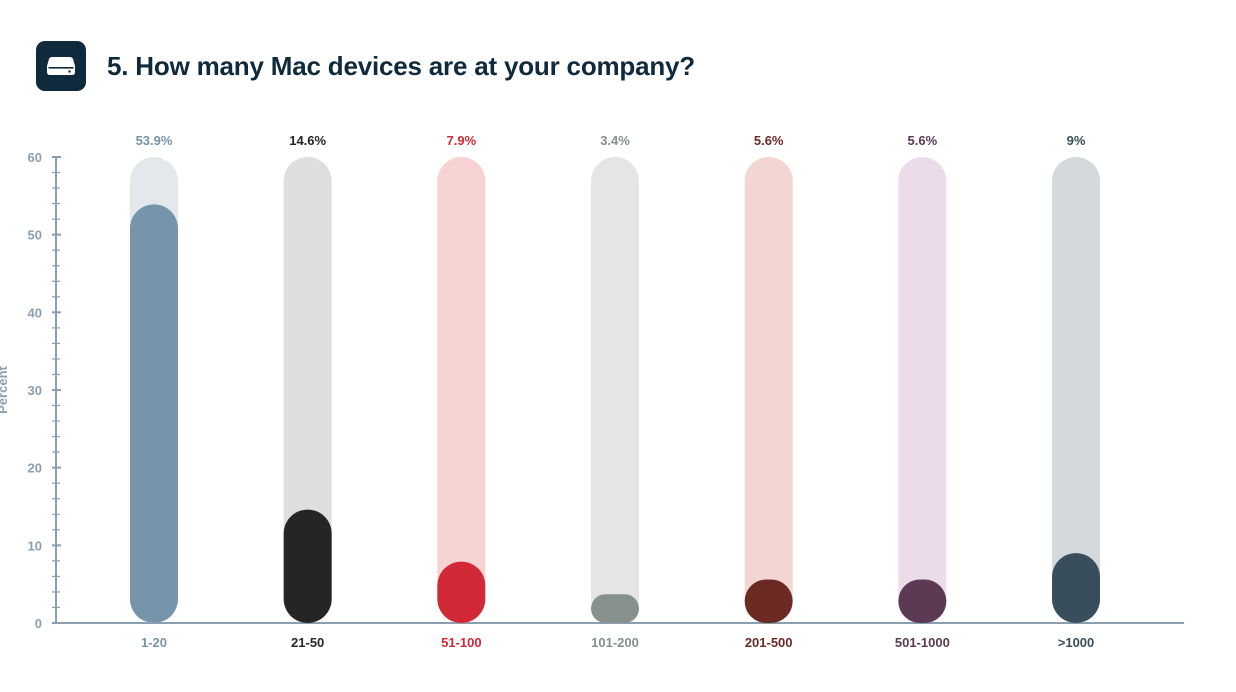 The width and height of the screenshot is (1236, 692). I want to click on y-axis-label: Percent, so click(5, 389).